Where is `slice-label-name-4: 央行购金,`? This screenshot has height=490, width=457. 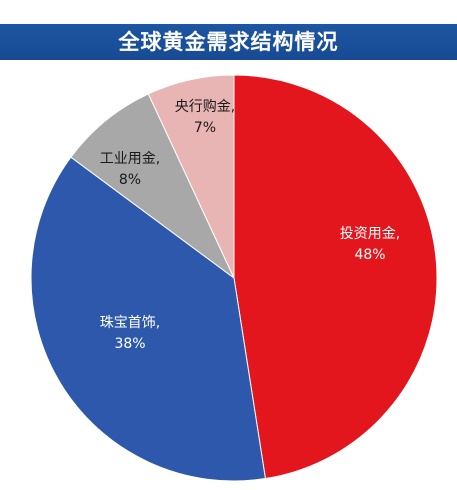
slice-label-name-4: 央行购金, is located at coordinates (205, 107).